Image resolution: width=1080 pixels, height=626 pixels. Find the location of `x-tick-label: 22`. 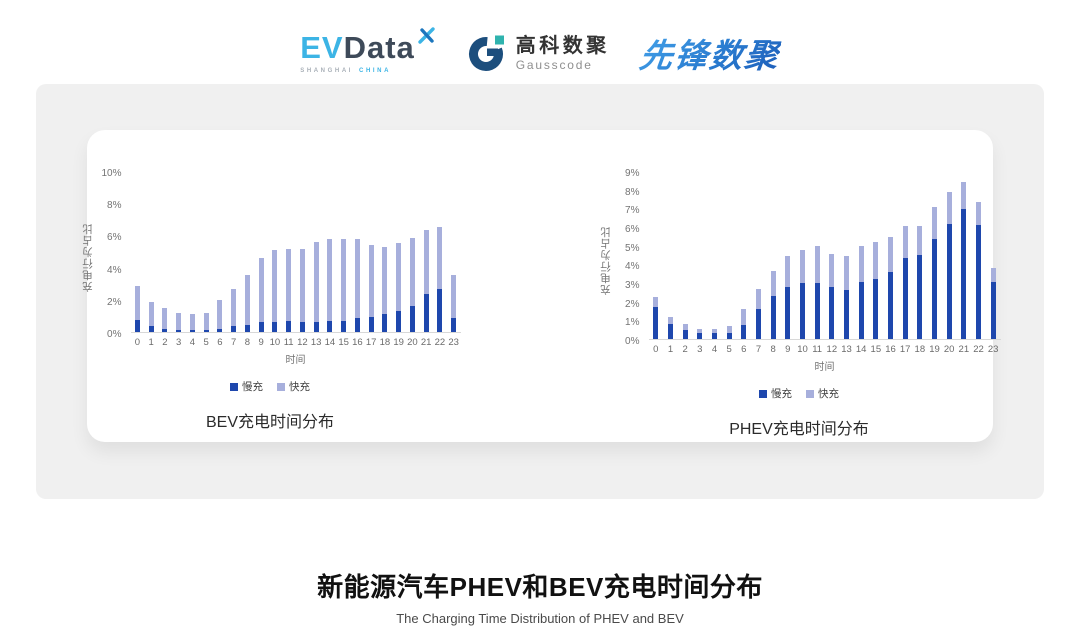

x-tick-label: 22 is located at coordinates (440, 342).